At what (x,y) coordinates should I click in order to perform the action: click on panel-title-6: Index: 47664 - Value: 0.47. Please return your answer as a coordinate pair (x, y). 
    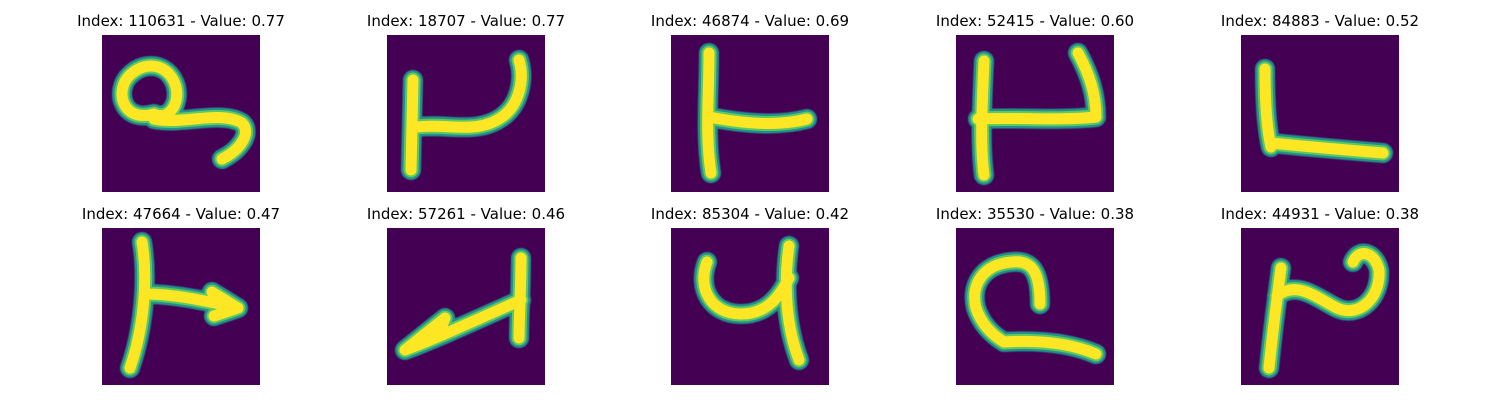
    Looking at the image, I should click on (181, 214).